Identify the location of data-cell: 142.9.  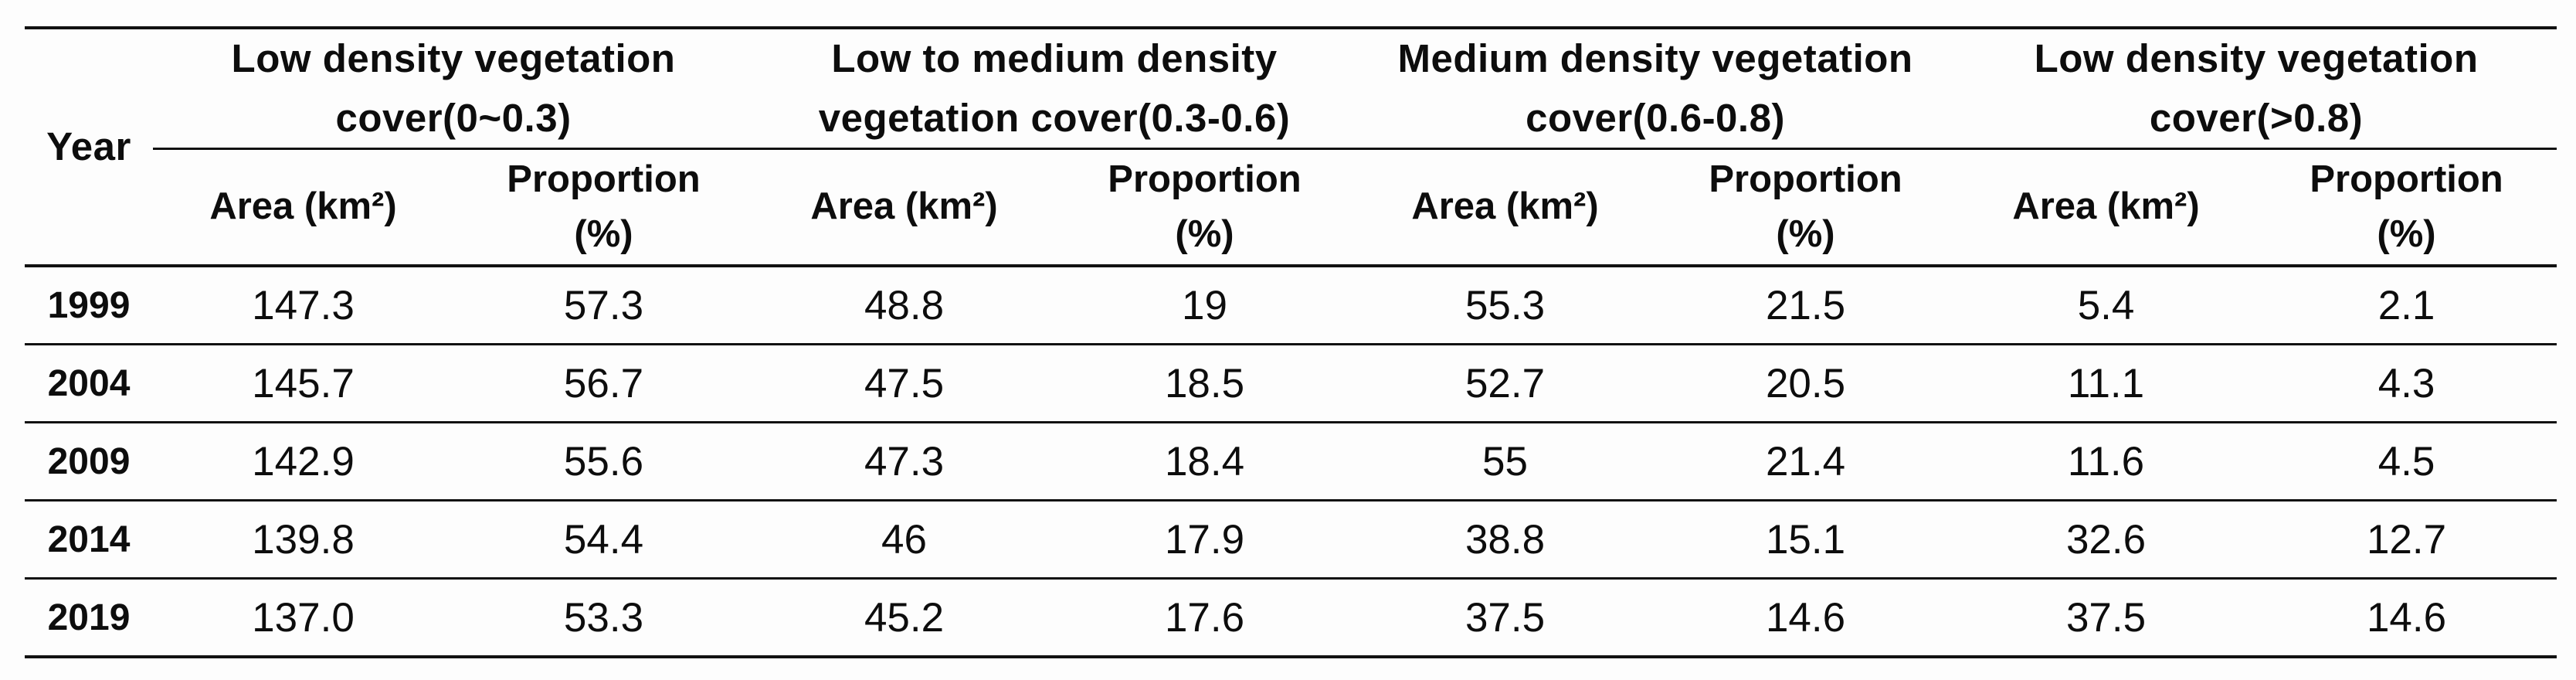
(303, 462).